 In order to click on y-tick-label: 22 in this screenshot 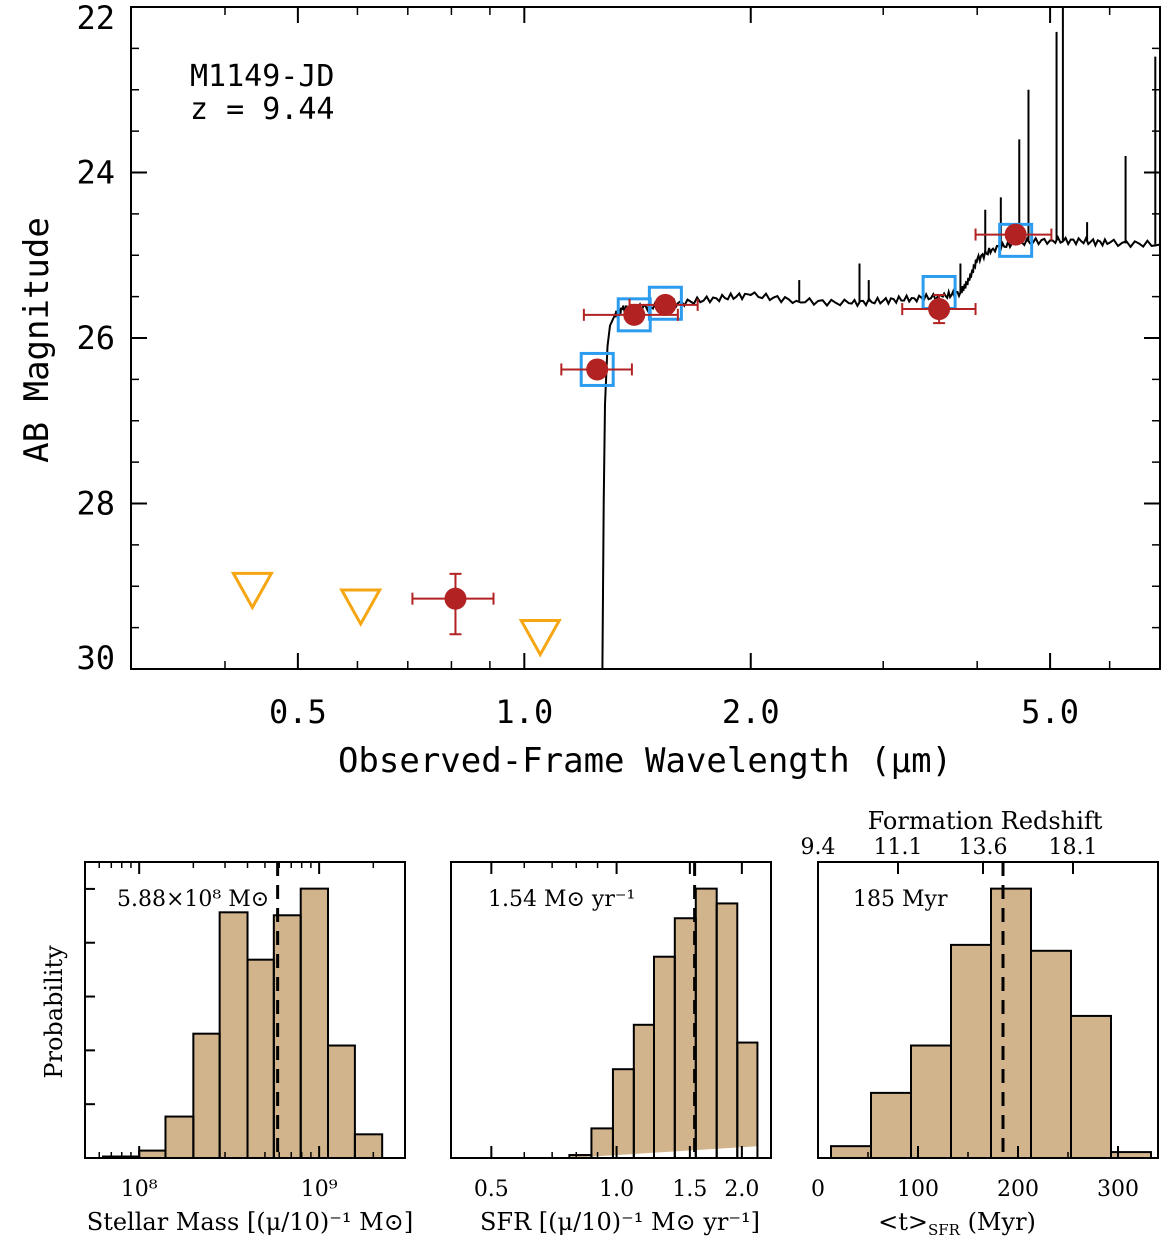, I will do `click(95, 18)`.